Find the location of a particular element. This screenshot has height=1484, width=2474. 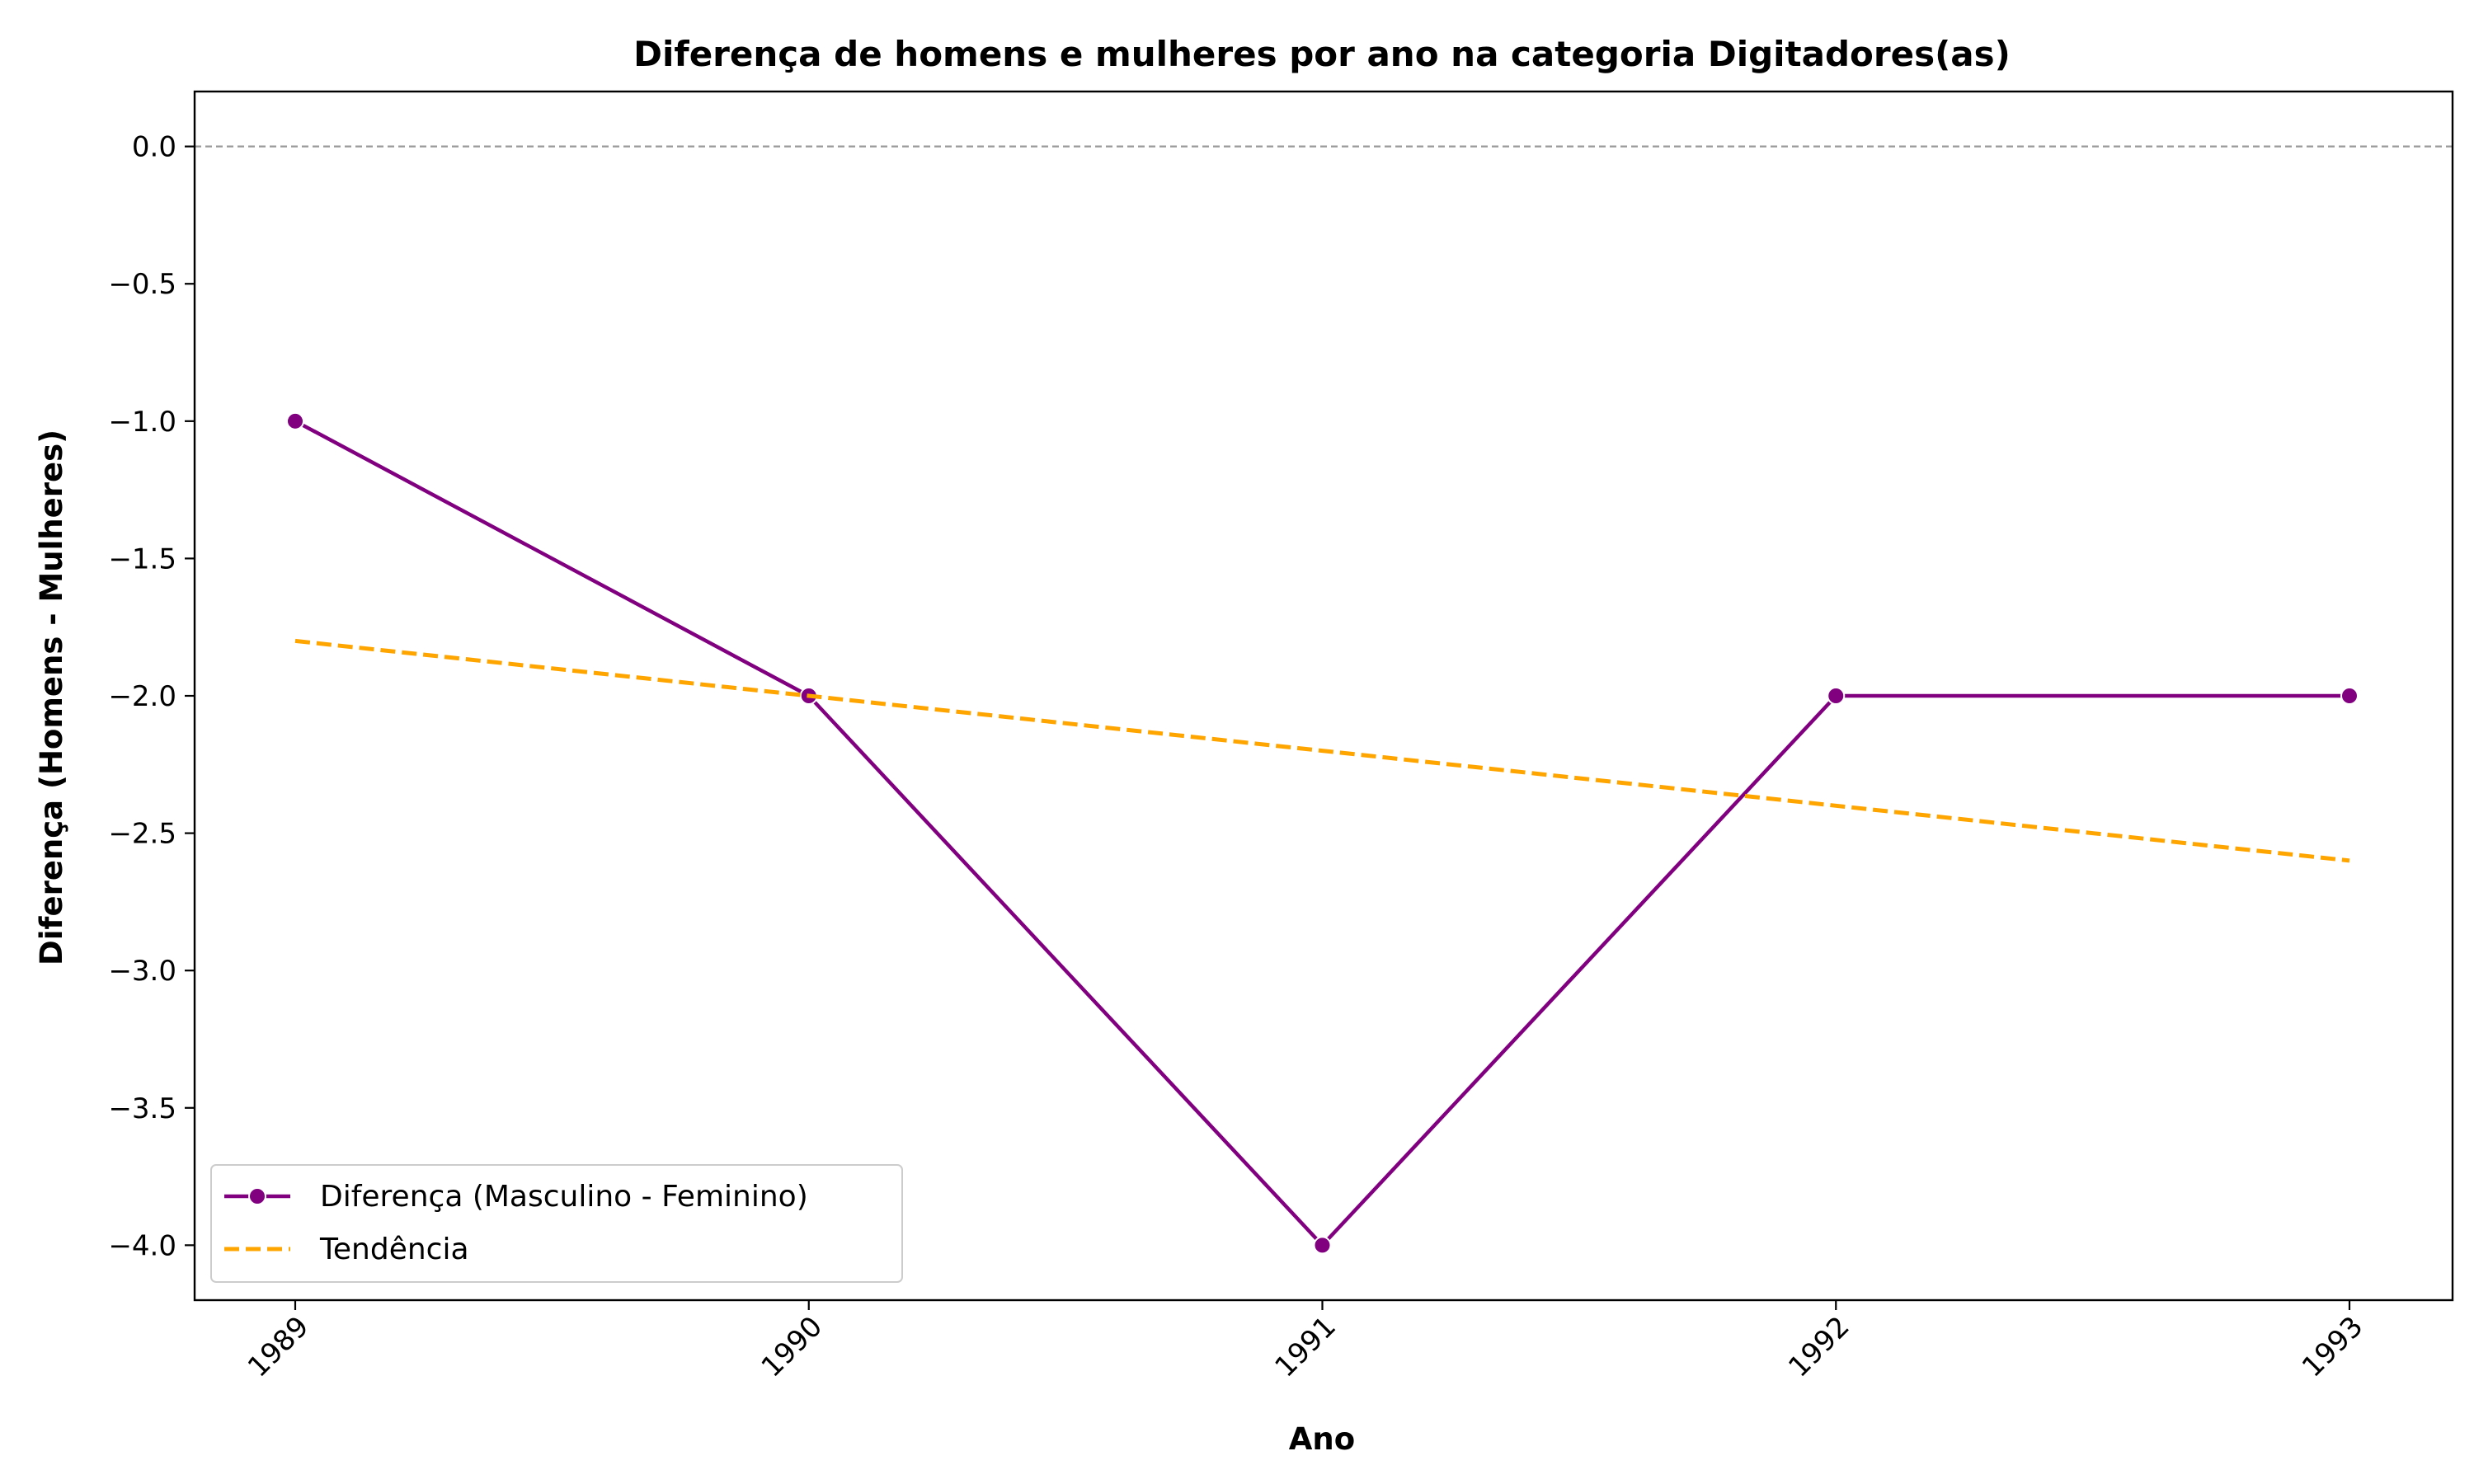

legend-box is located at coordinates (556, 1223).